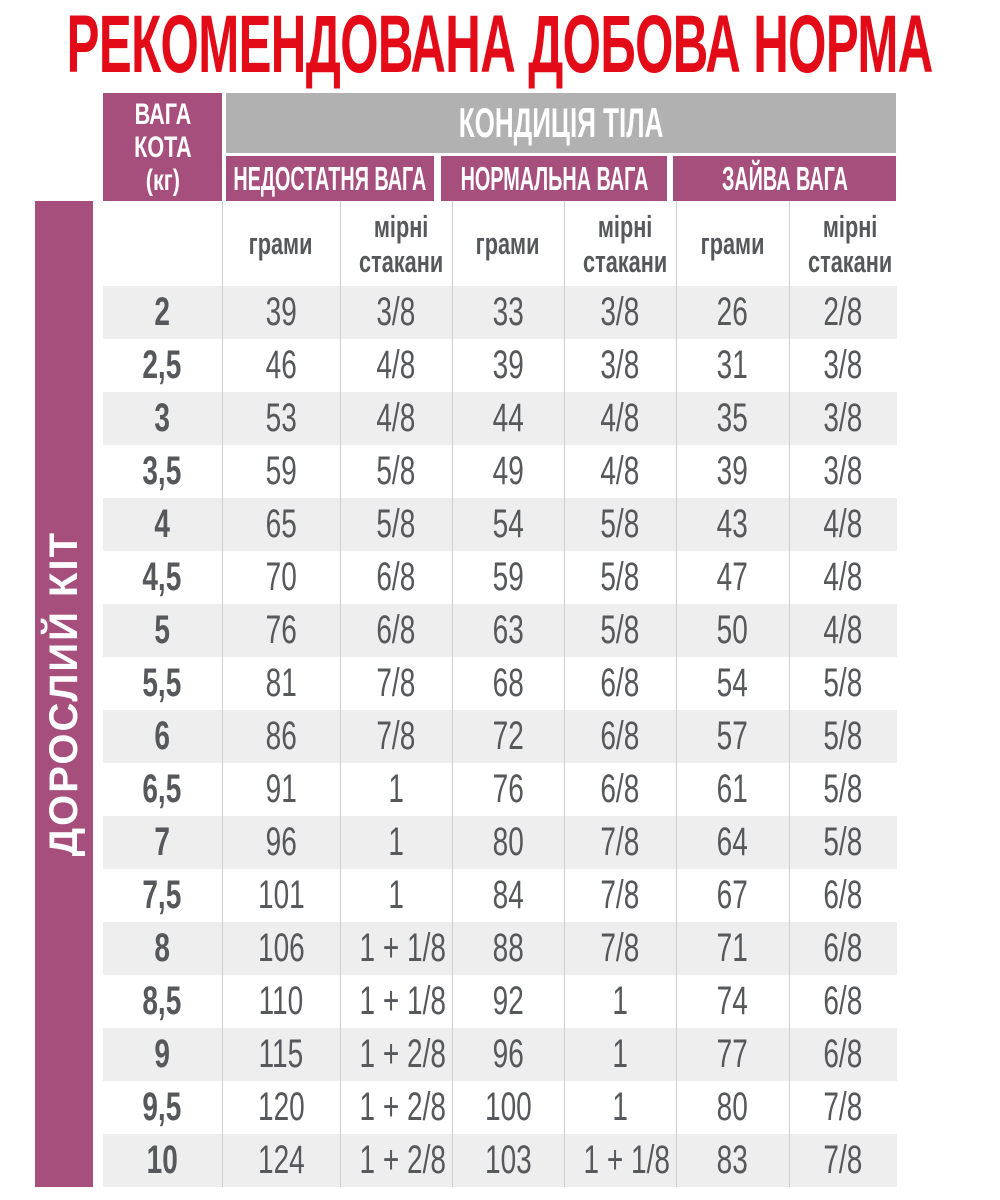  What do you see at coordinates (162, 895) in the screenshot?
I see `weight-cell: 7,5` at bounding box center [162, 895].